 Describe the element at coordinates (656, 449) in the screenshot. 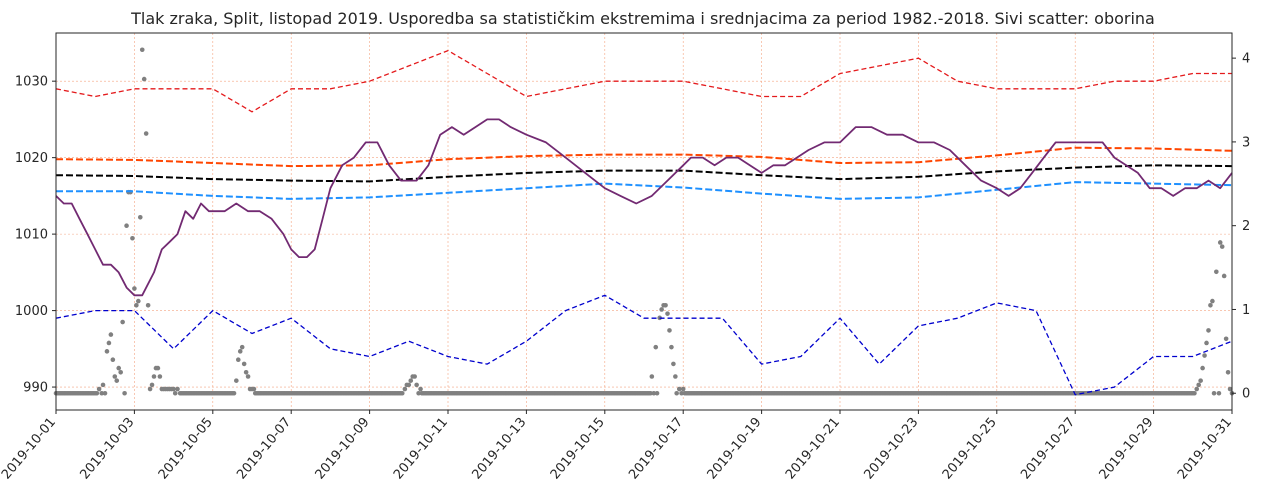

I see `x-tick-label: 2019-10-17` at that location.